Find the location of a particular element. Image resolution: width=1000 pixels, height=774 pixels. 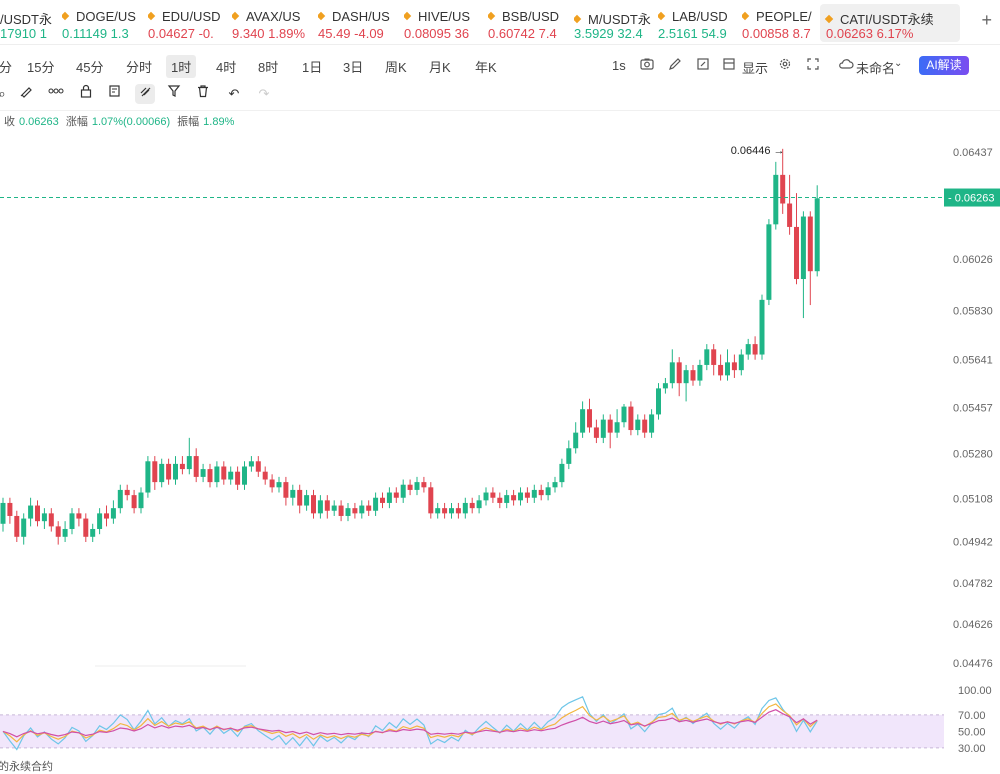

cloud-icon is located at coordinates (846, 65).